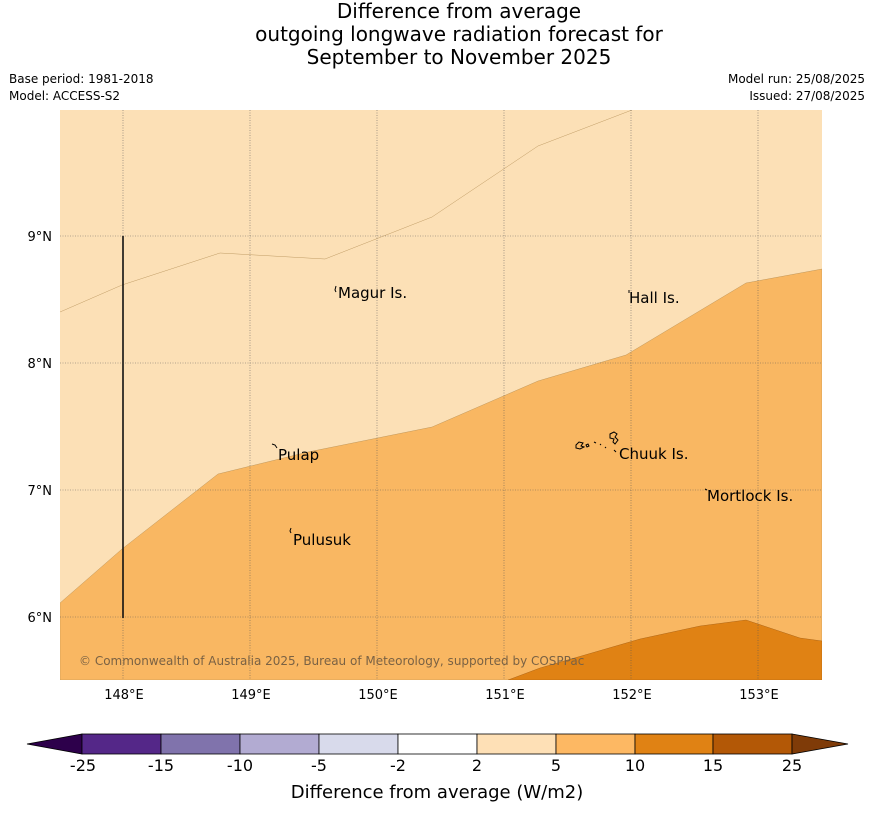 The height and width of the screenshot is (816, 873). What do you see at coordinates (635, 765) in the screenshot?
I see `colorbar-tick-10: 10` at bounding box center [635, 765].